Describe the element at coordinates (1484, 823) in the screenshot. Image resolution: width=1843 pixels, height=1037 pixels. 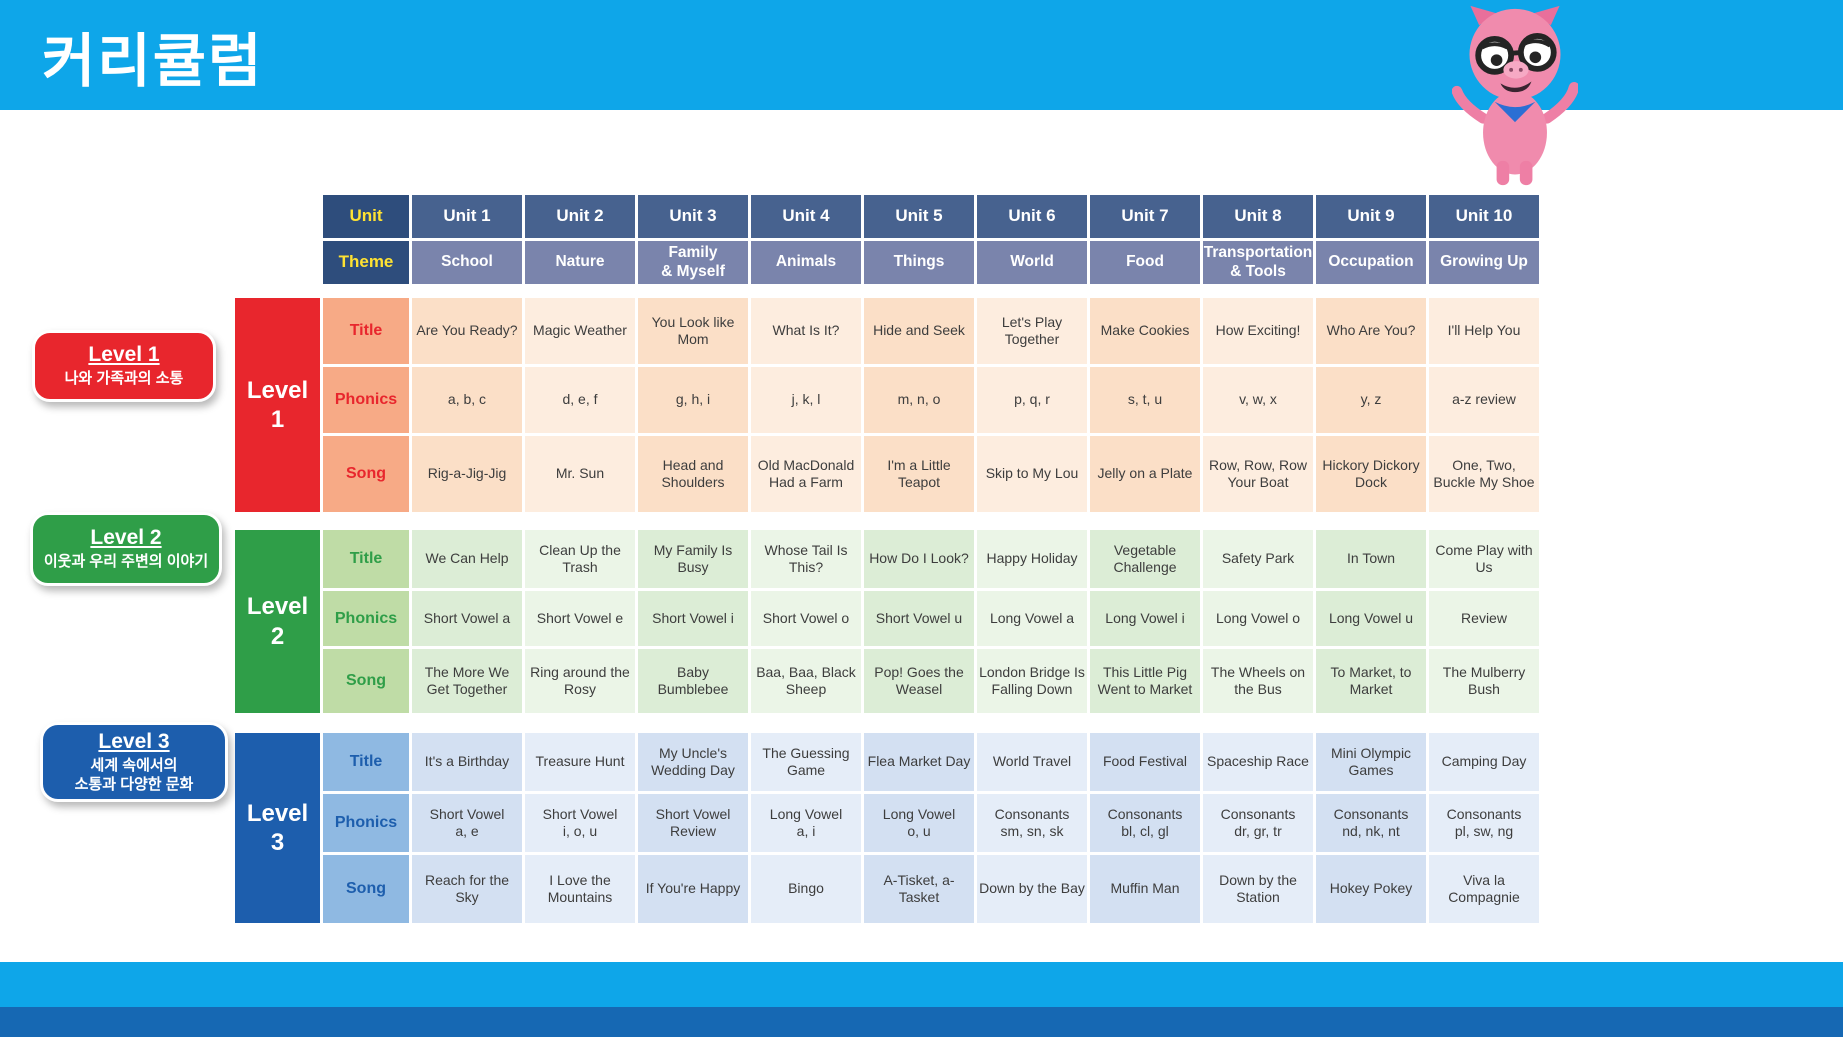
I see `l3-phonics-u10: Consonants pl, sw, ng` at that location.